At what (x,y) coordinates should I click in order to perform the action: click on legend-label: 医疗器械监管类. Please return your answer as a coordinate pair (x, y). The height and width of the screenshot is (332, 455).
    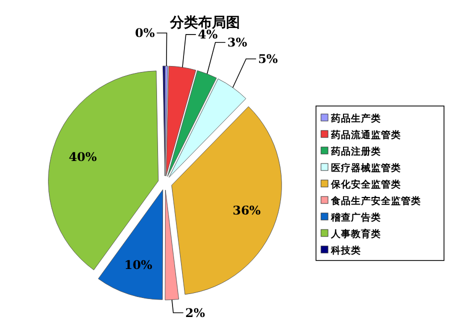
    Looking at the image, I should click on (366, 168).